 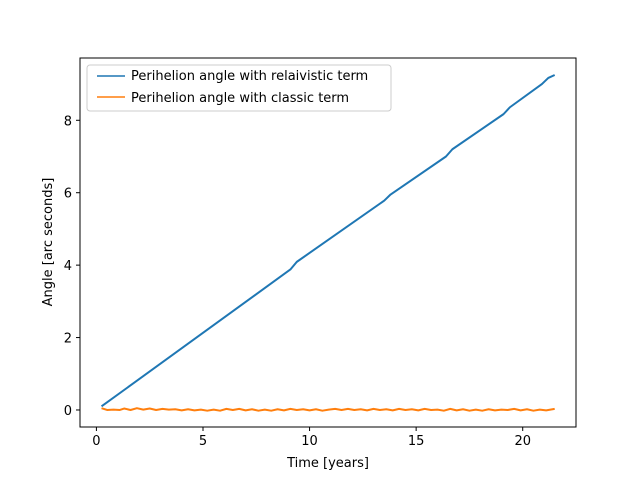 What do you see at coordinates (249, 76) in the screenshot?
I see `legend-label-relativistic: Perihelion angle with relaivistic term` at bounding box center [249, 76].